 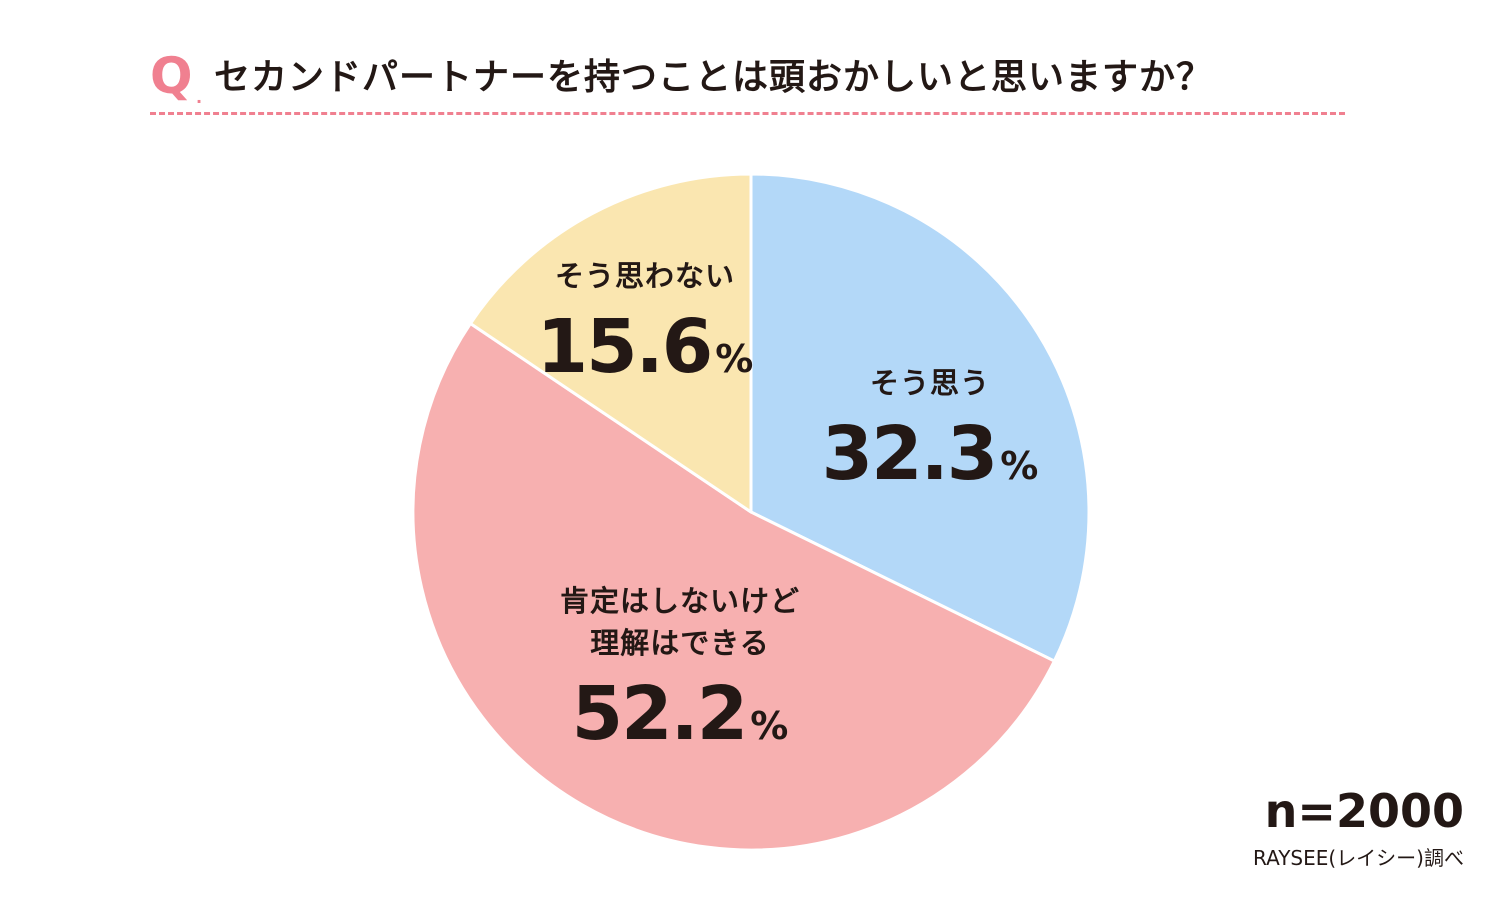 I want to click on slice-sou-omowanai, so click(x=610, y=343).